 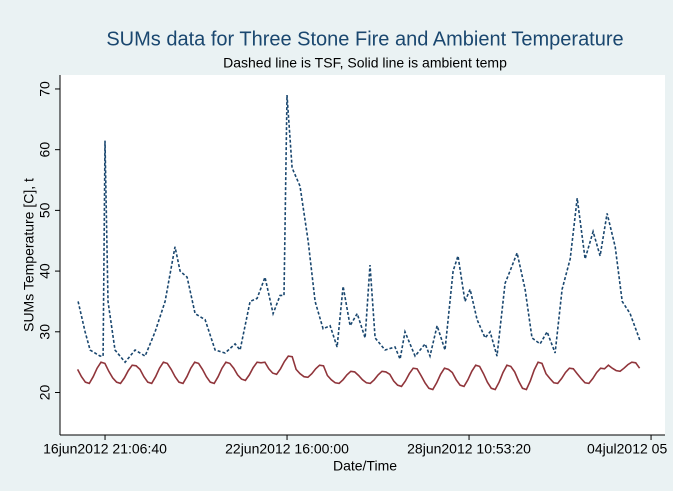 I want to click on y-tick-label: 20, so click(x=45, y=393).